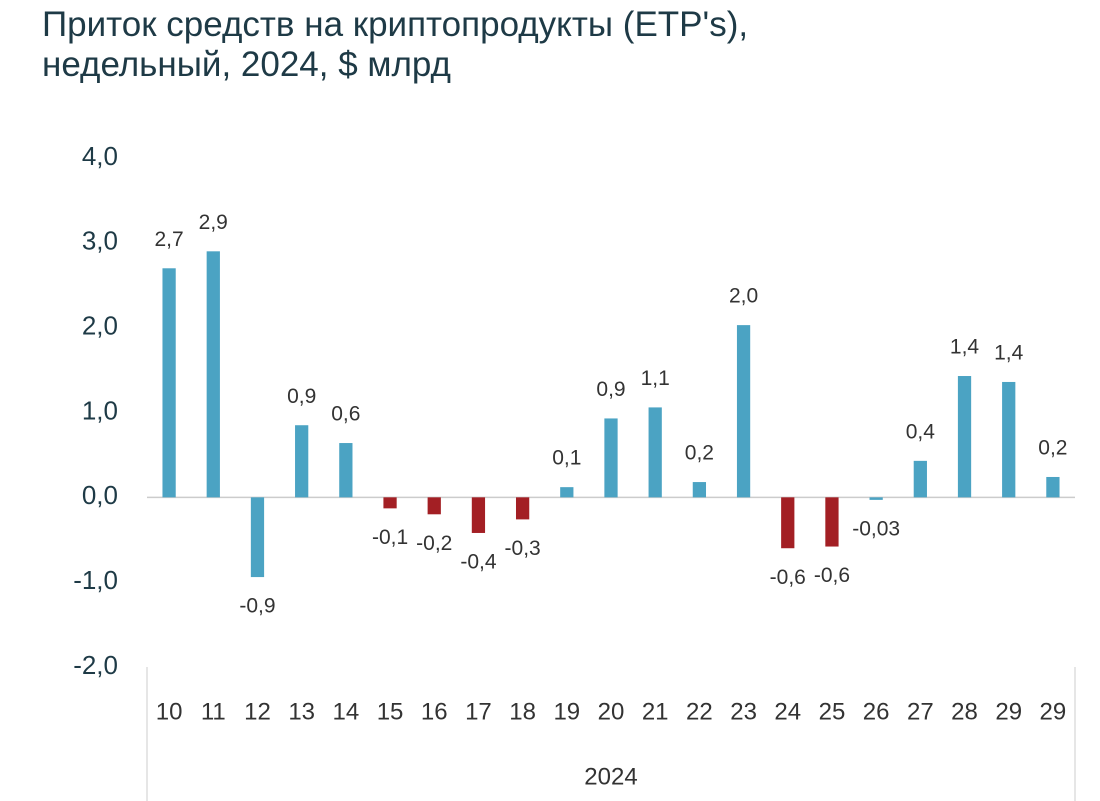 This screenshot has width=1100, height=801. I want to click on x-tick-label: 18, so click(522, 711).